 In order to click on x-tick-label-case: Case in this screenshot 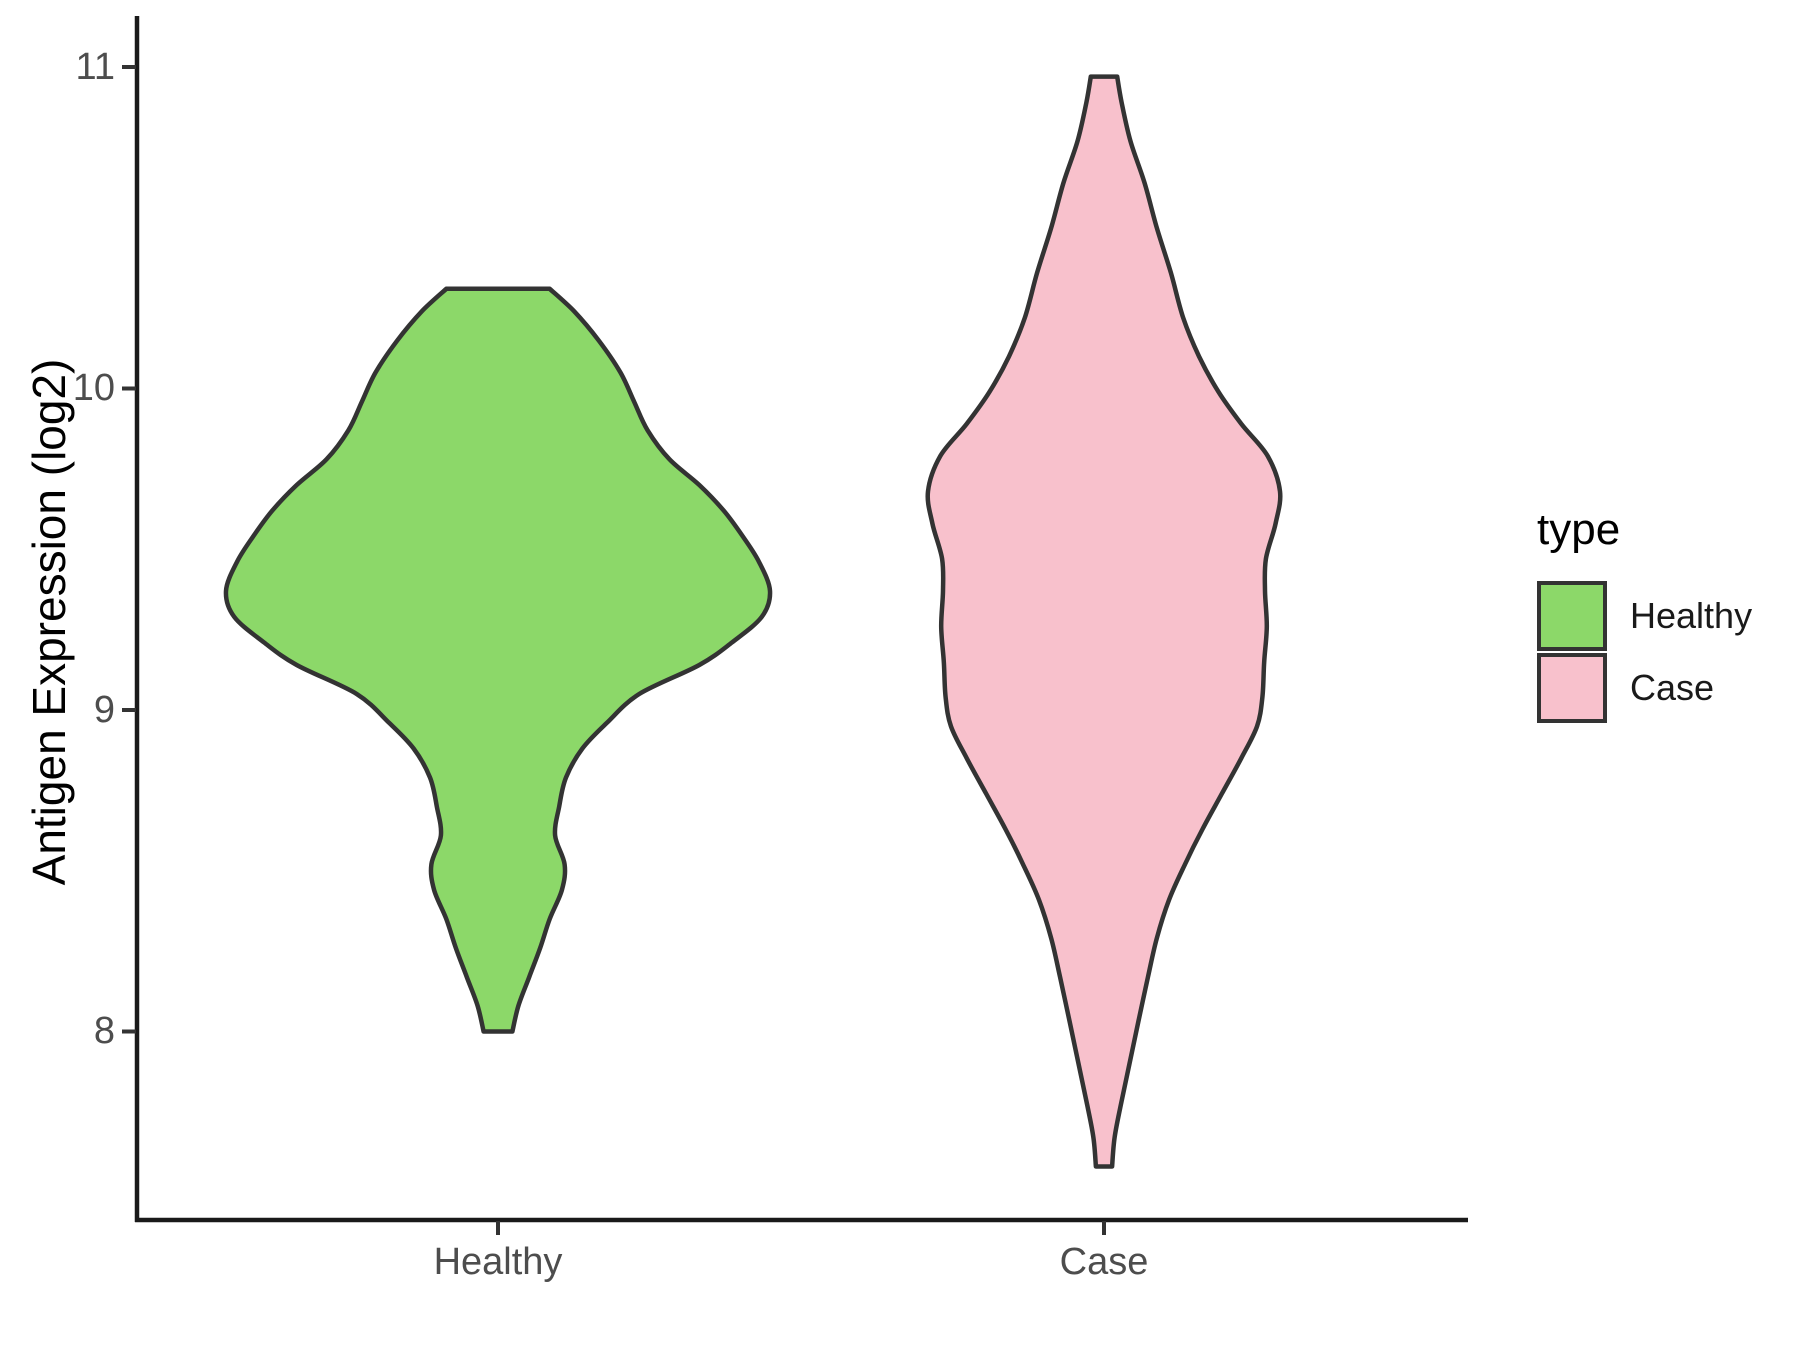, I will do `click(1104, 1262)`.